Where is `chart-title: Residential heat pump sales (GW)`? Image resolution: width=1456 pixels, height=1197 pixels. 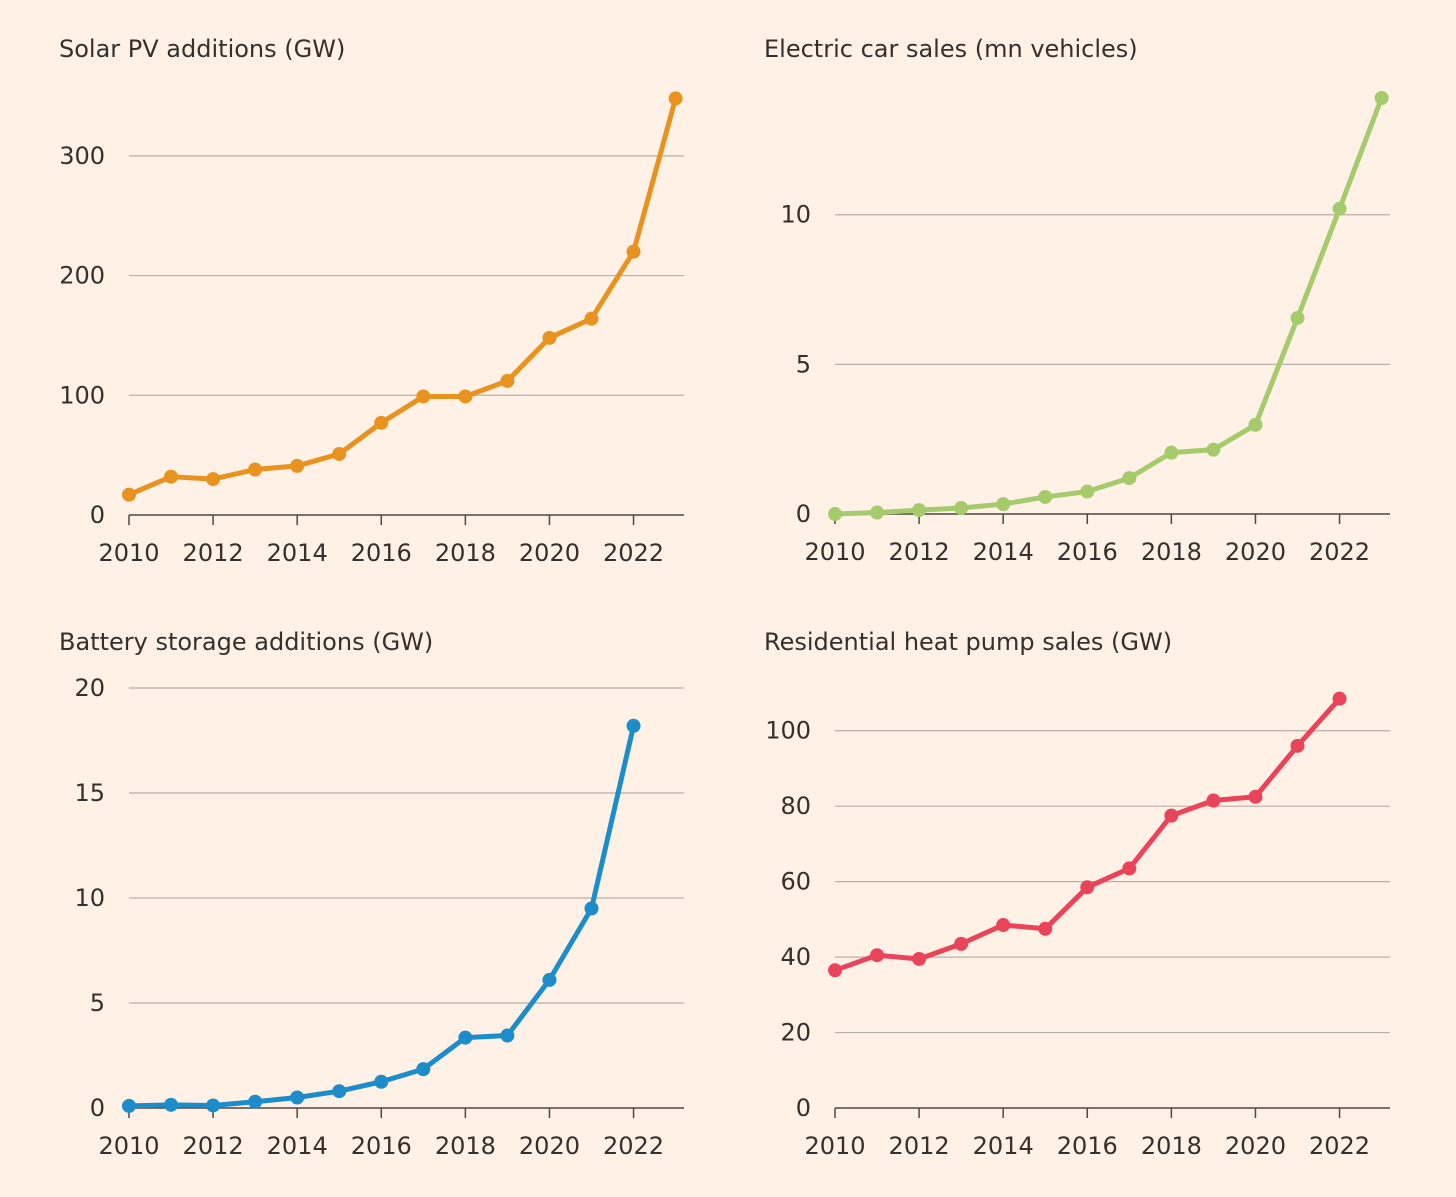 chart-title: Residential heat pump sales (GW) is located at coordinates (968, 642).